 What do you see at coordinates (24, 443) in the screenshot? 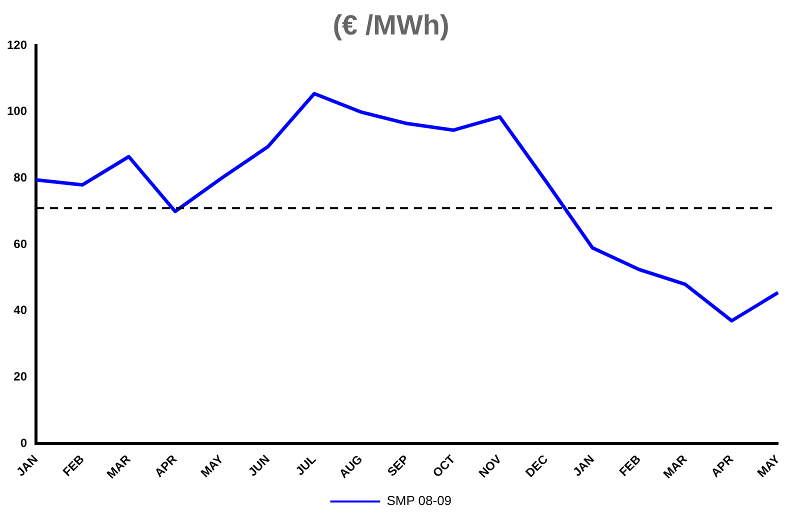
I see `y-tick-label: 0` at bounding box center [24, 443].